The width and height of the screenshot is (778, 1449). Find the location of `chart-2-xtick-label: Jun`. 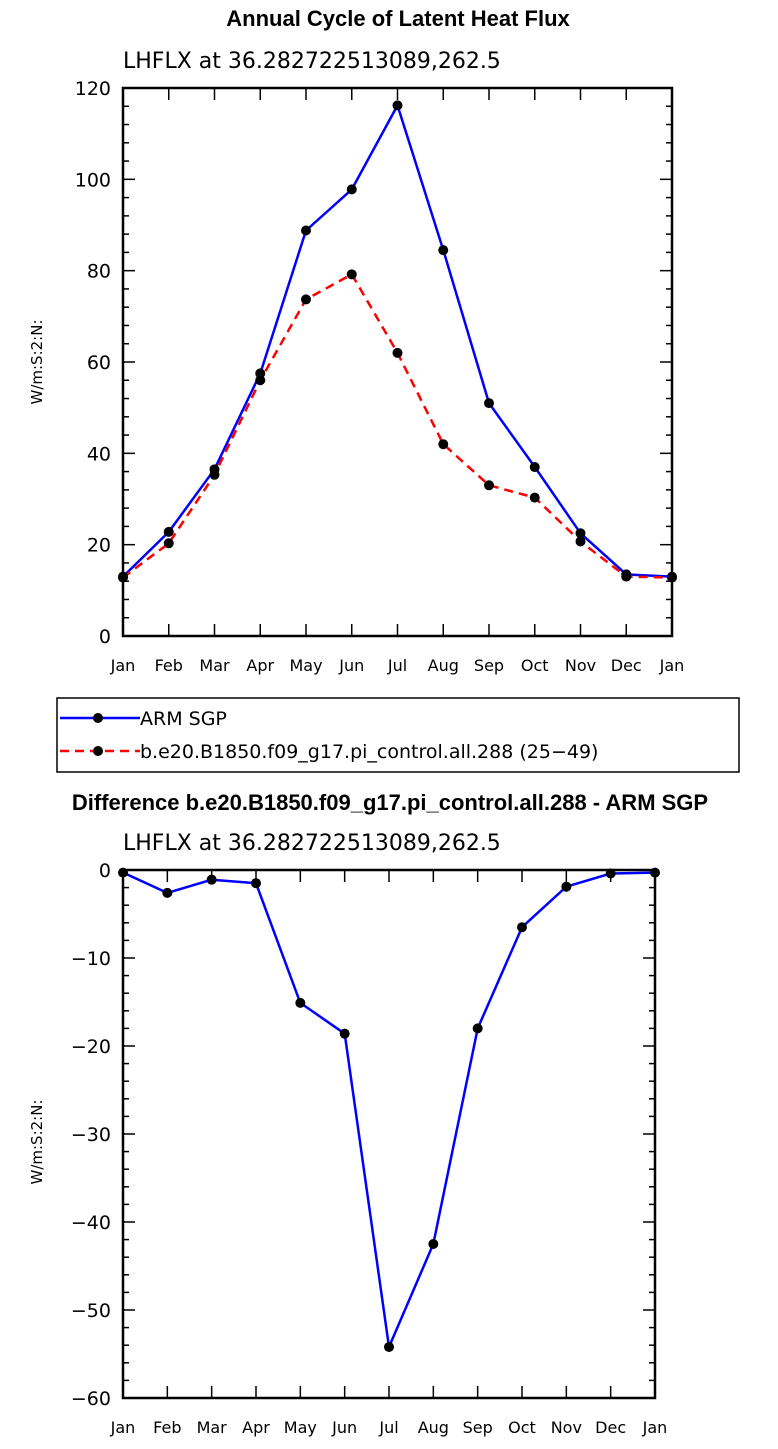

chart-2-xtick-label: Jun is located at coordinates (344, 1427).